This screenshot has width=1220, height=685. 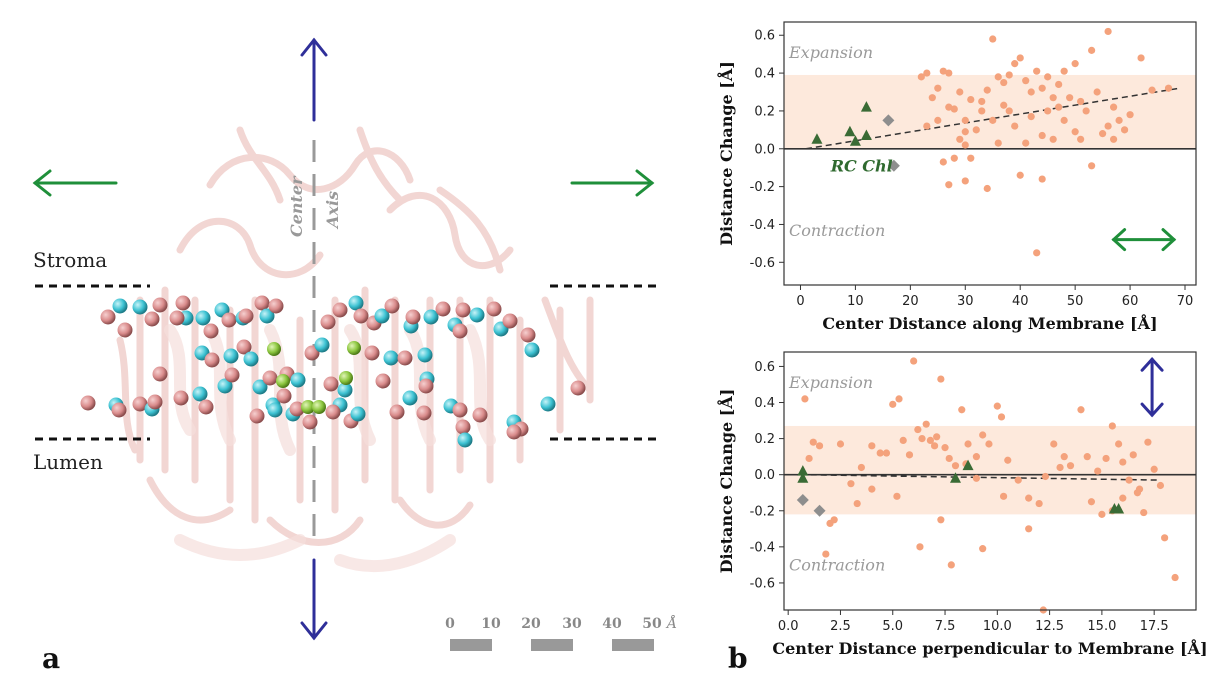 I want to click on x-tick-label: 20, so click(x=910, y=301).